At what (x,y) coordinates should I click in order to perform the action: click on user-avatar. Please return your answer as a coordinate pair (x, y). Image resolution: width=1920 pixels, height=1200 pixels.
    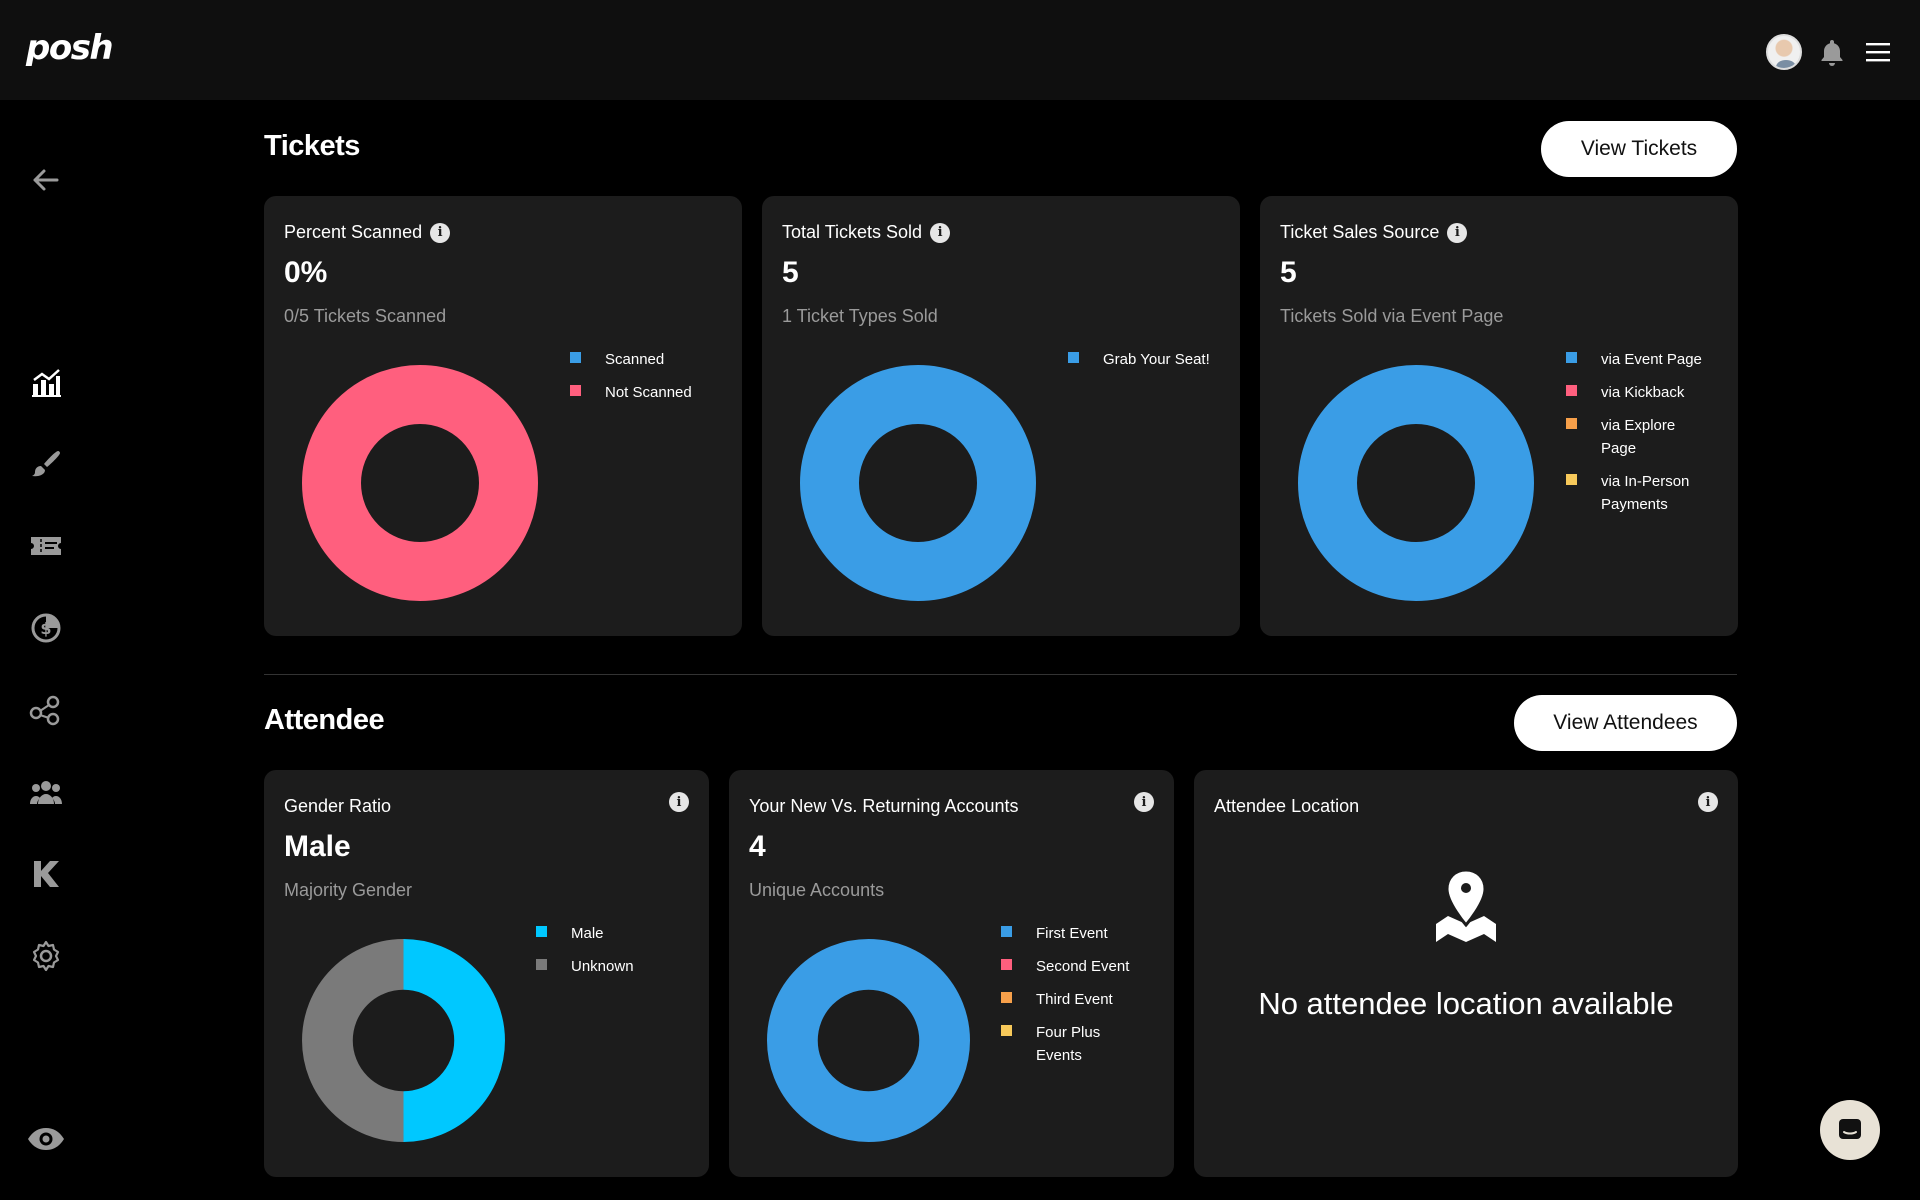
    Looking at the image, I should click on (1784, 52).